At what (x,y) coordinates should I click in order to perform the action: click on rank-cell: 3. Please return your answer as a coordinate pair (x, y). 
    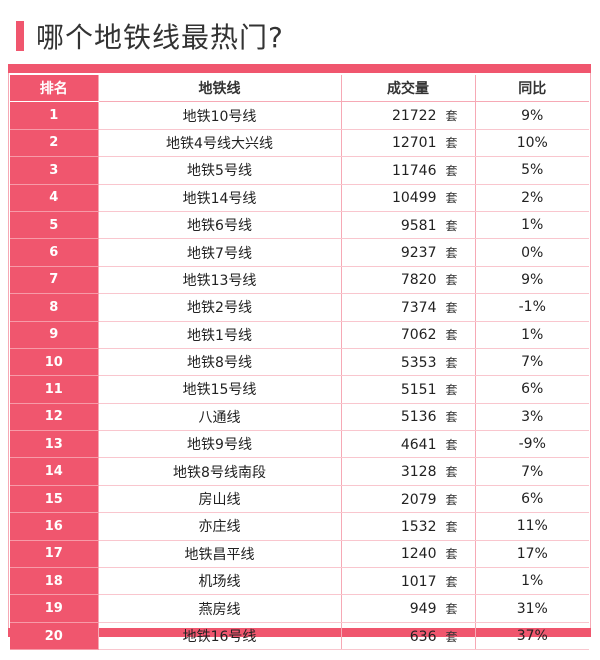
    Looking at the image, I should click on (54, 170).